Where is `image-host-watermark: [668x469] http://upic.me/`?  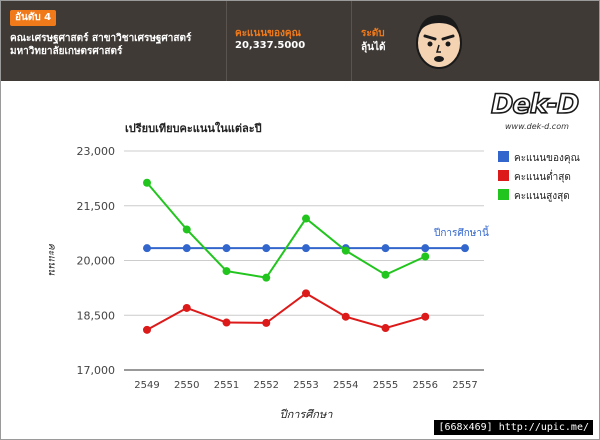 image-host-watermark: [668x469] http://upic.me/ is located at coordinates (513, 427).